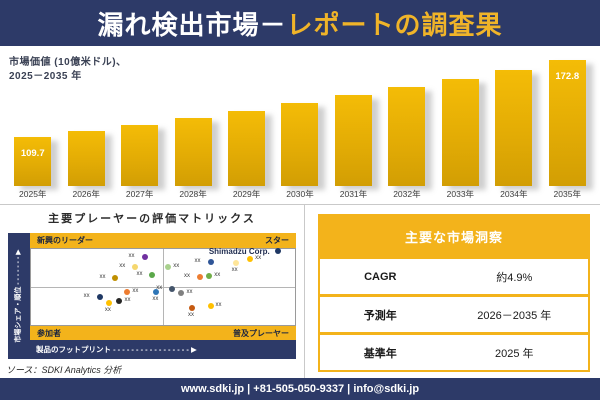  What do you see at coordinates (304, 291) in the screenshot?
I see `vertical-divider` at bounding box center [304, 291].